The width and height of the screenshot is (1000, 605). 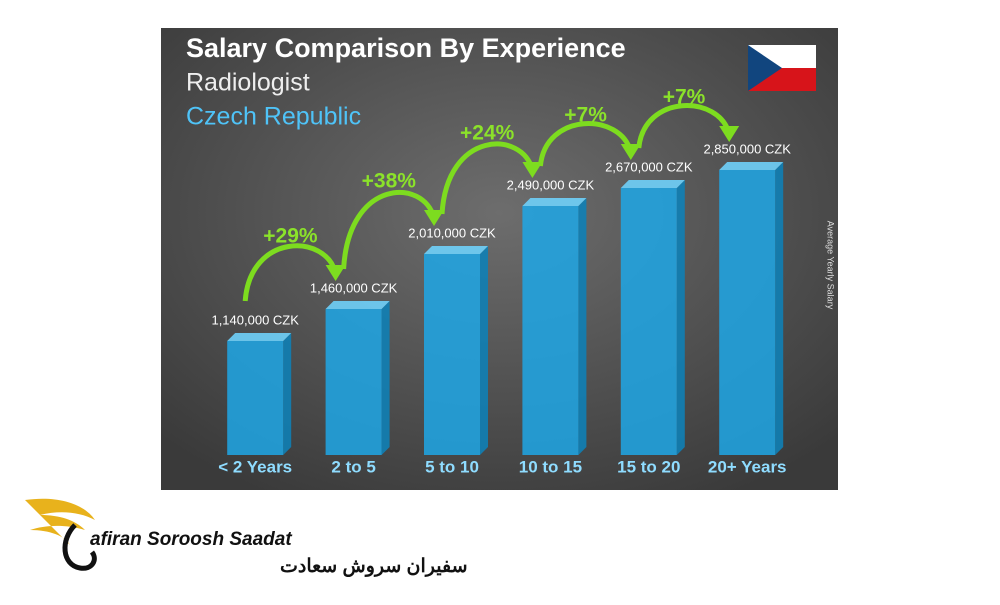 I want to click on country: Czech Republic, so click(x=273, y=117).